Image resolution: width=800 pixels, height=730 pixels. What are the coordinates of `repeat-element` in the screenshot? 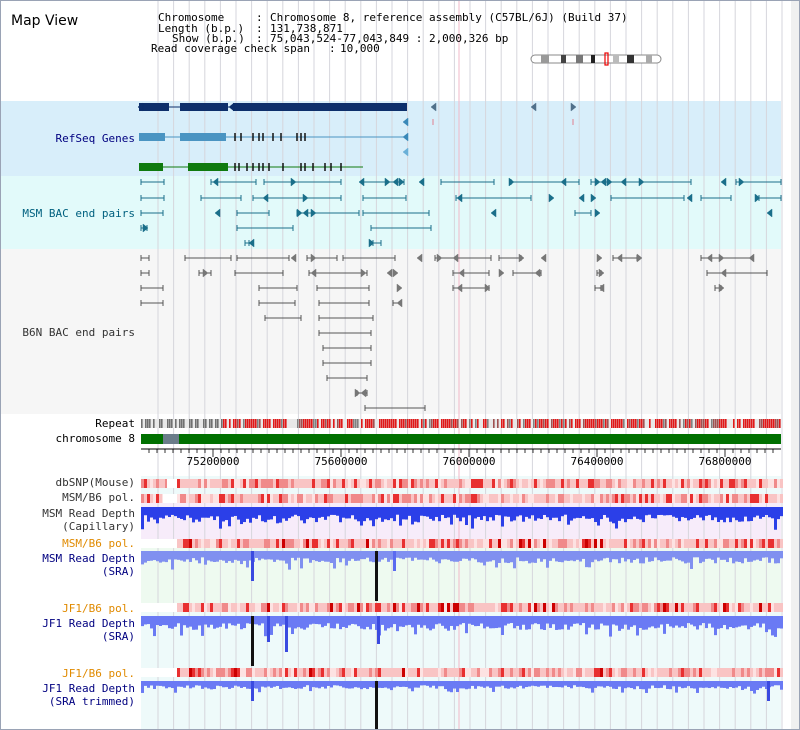 It's located at (356, 423).